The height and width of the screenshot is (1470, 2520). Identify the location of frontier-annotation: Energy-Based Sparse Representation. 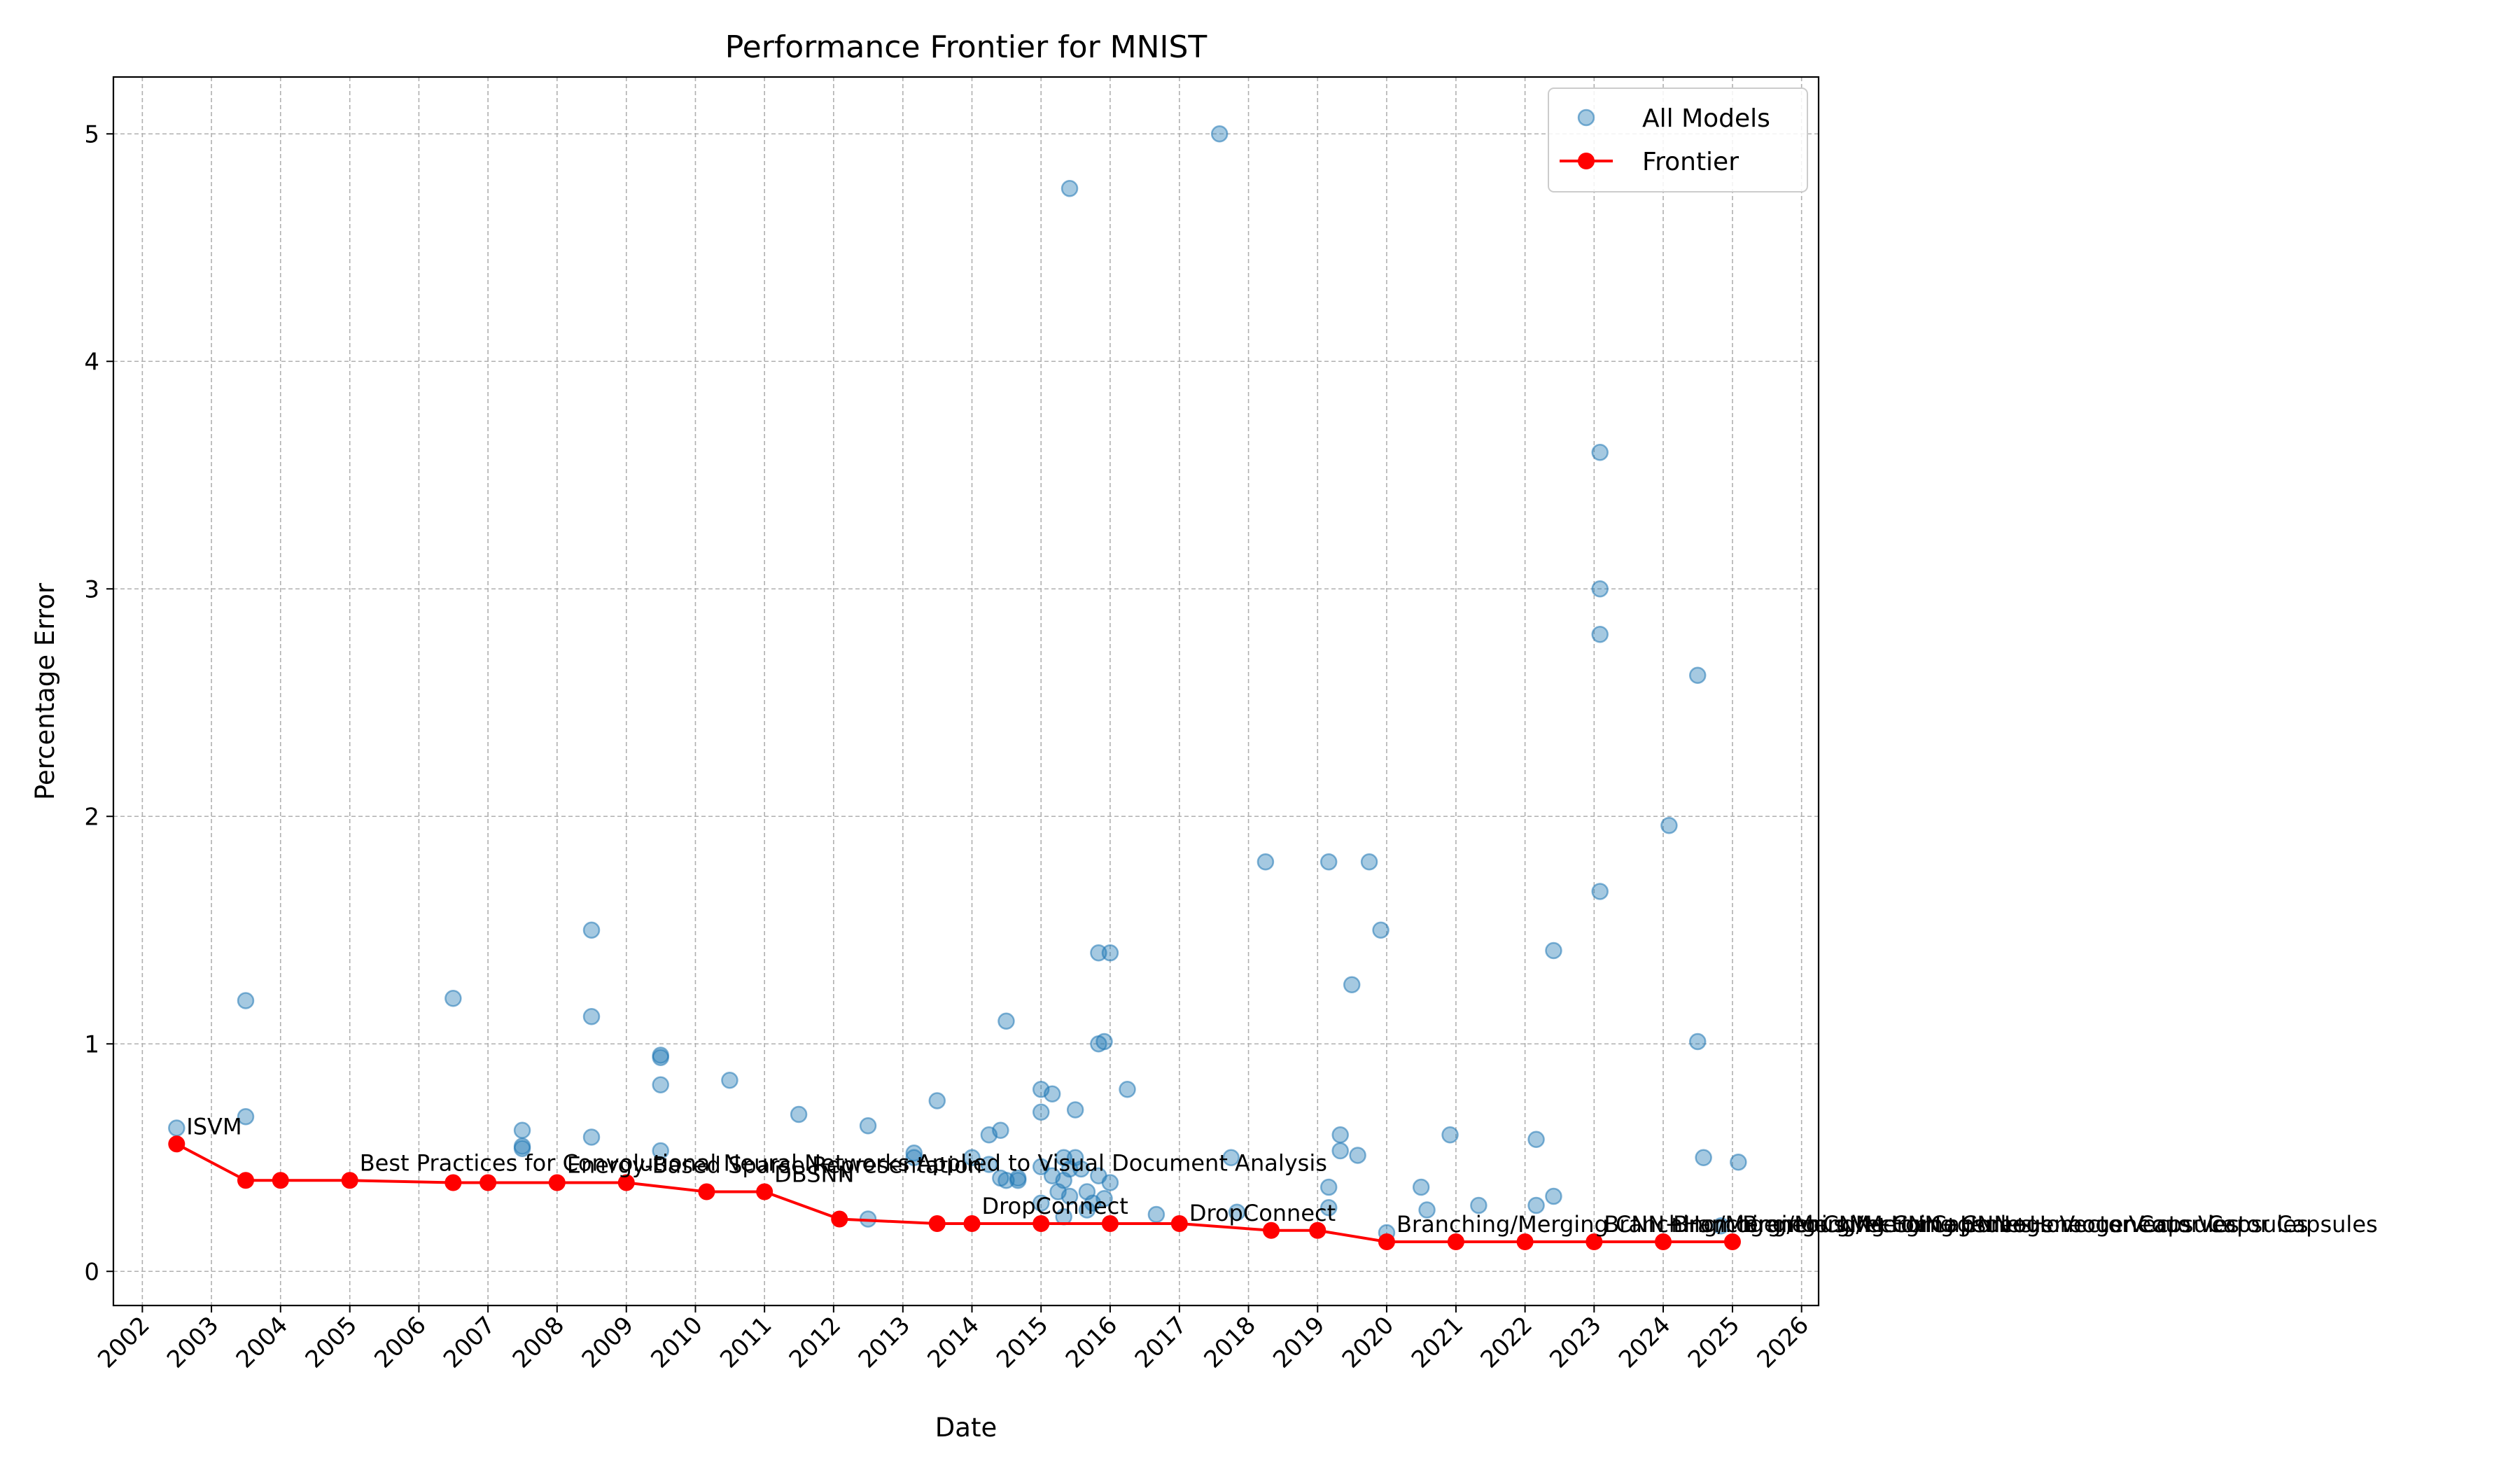
(774, 1165).